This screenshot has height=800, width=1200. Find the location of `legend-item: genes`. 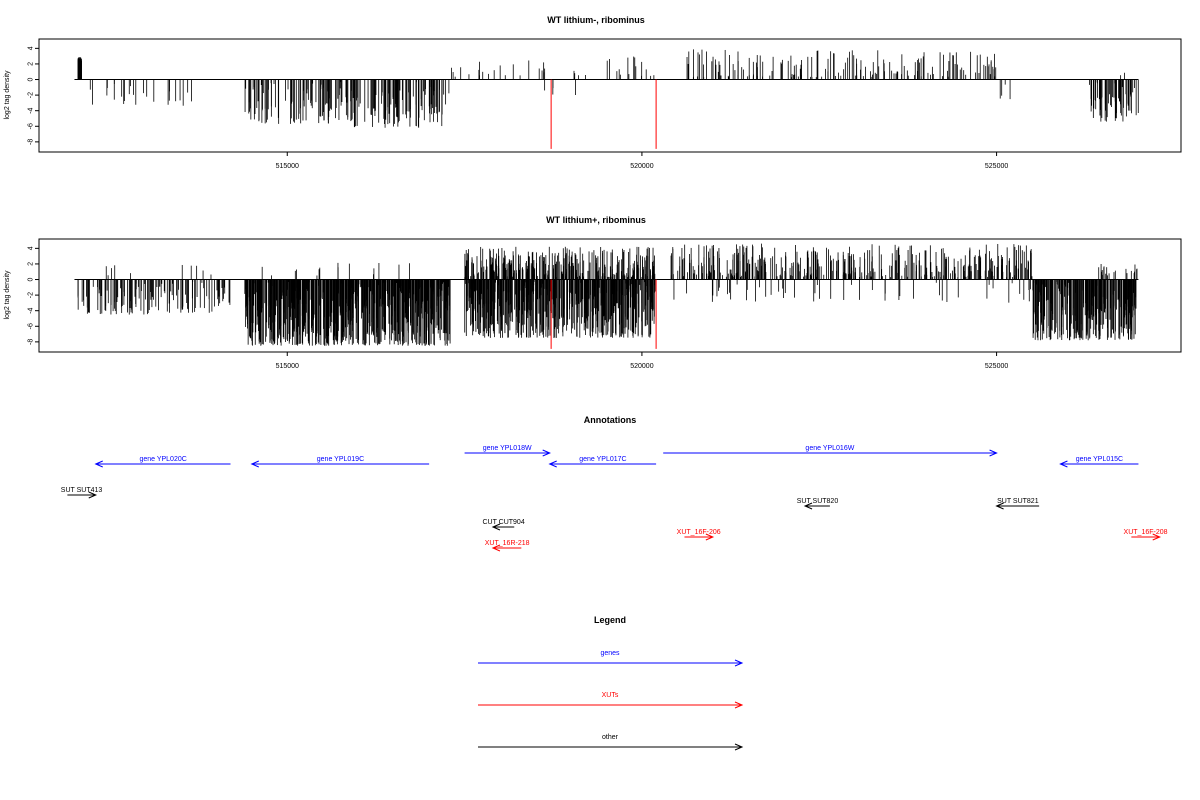

legend-item: genes is located at coordinates (611, 658).